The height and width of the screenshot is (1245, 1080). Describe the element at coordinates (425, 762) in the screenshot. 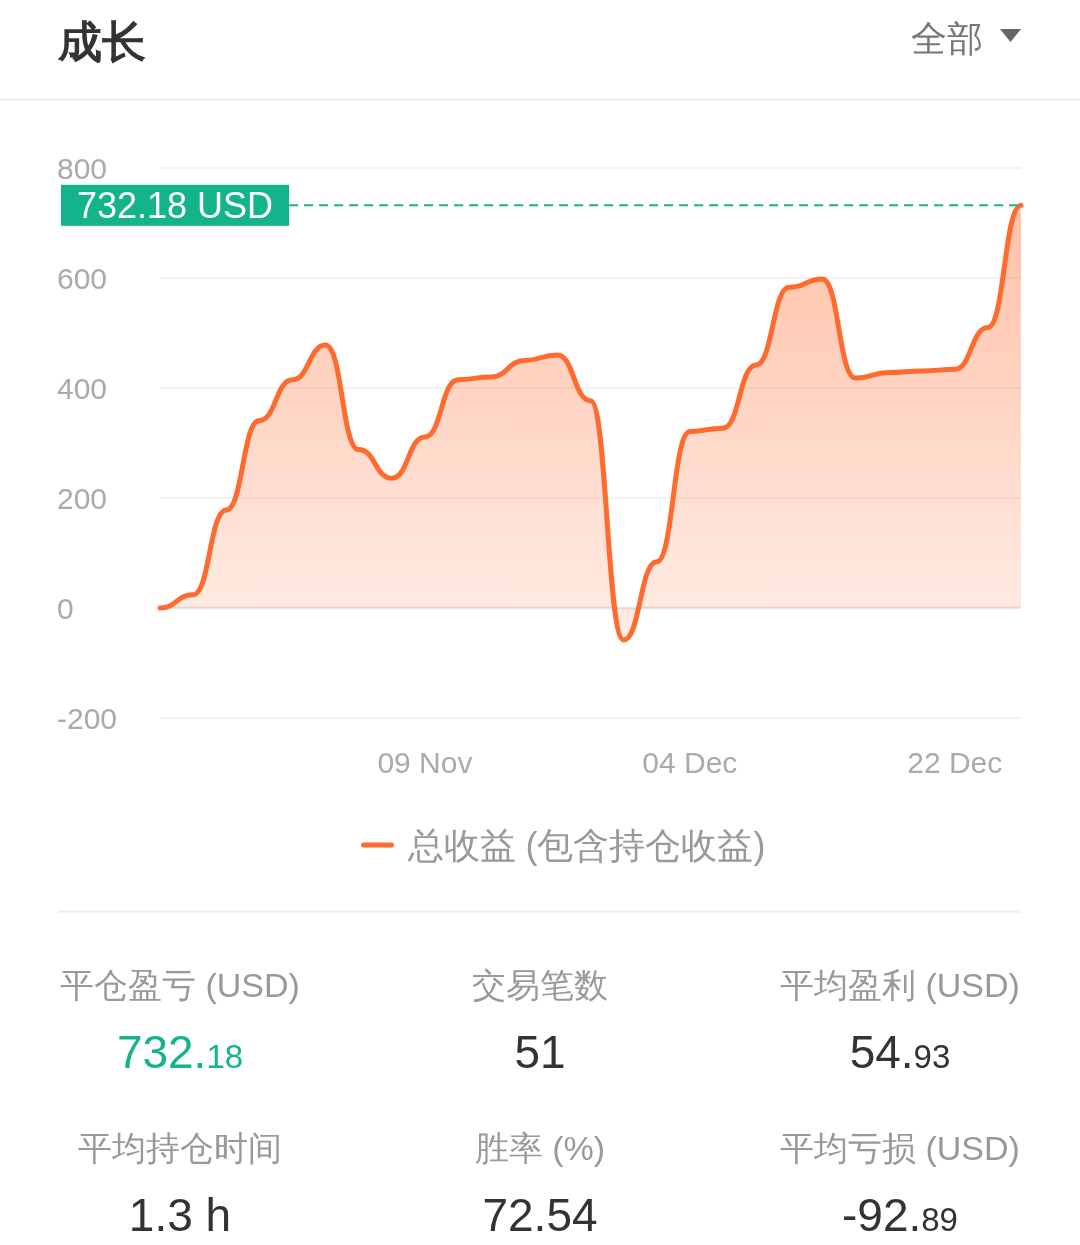

I see `x-tick-label: 09 Nov` at that location.